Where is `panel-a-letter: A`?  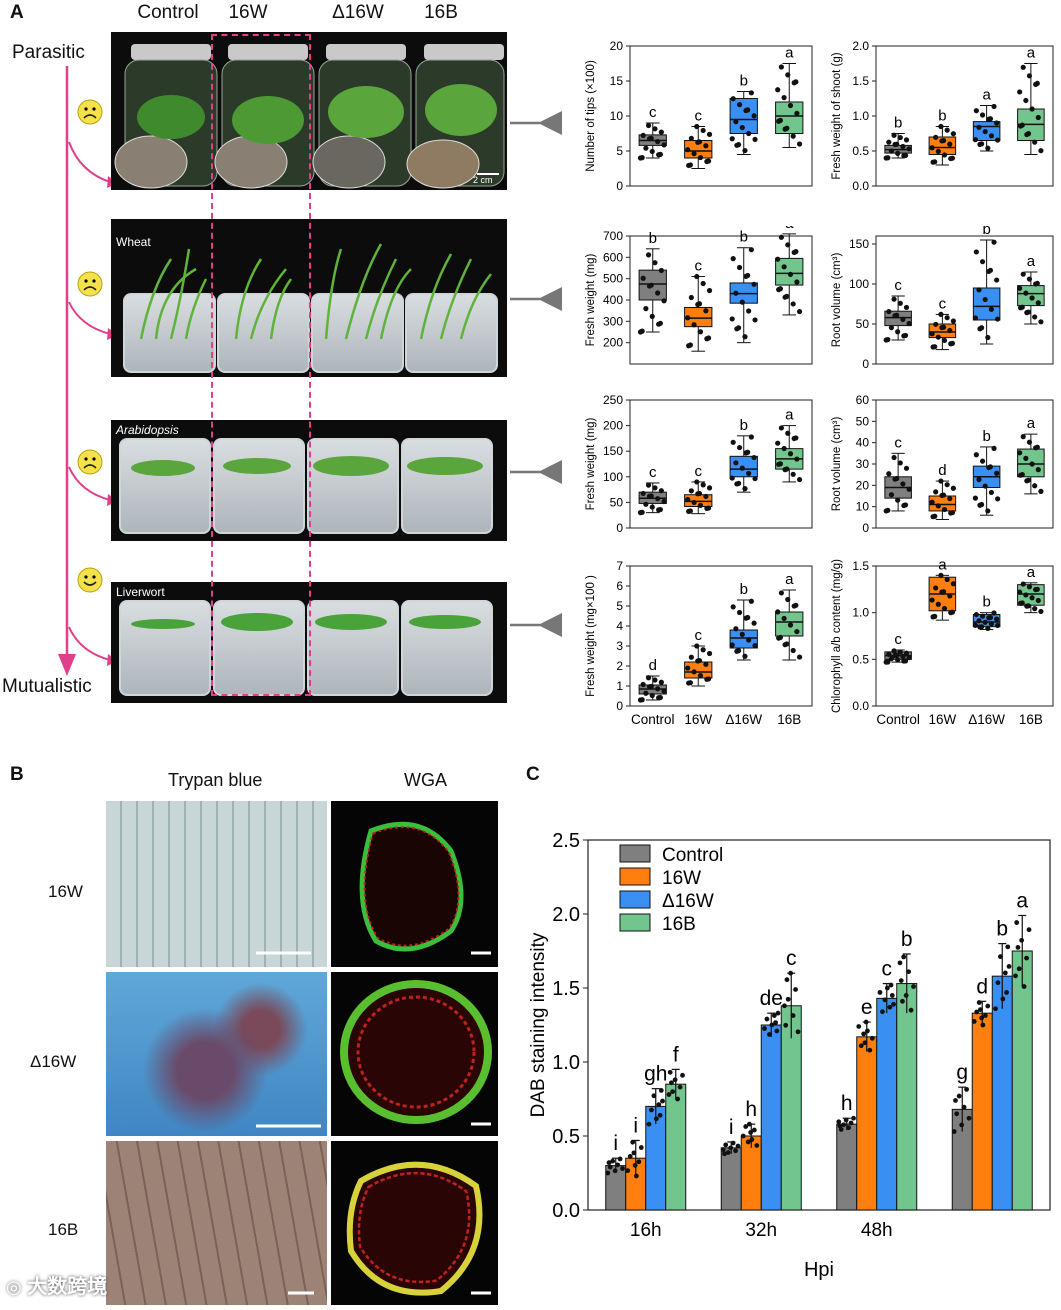 panel-a-letter: A is located at coordinates (17, 12).